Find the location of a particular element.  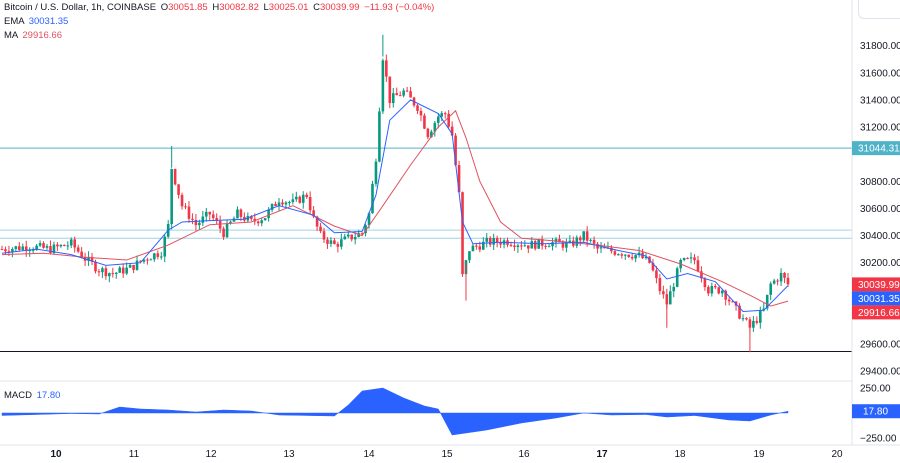

ema-legend: EMA 30031.35 is located at coordinates (36, 21).